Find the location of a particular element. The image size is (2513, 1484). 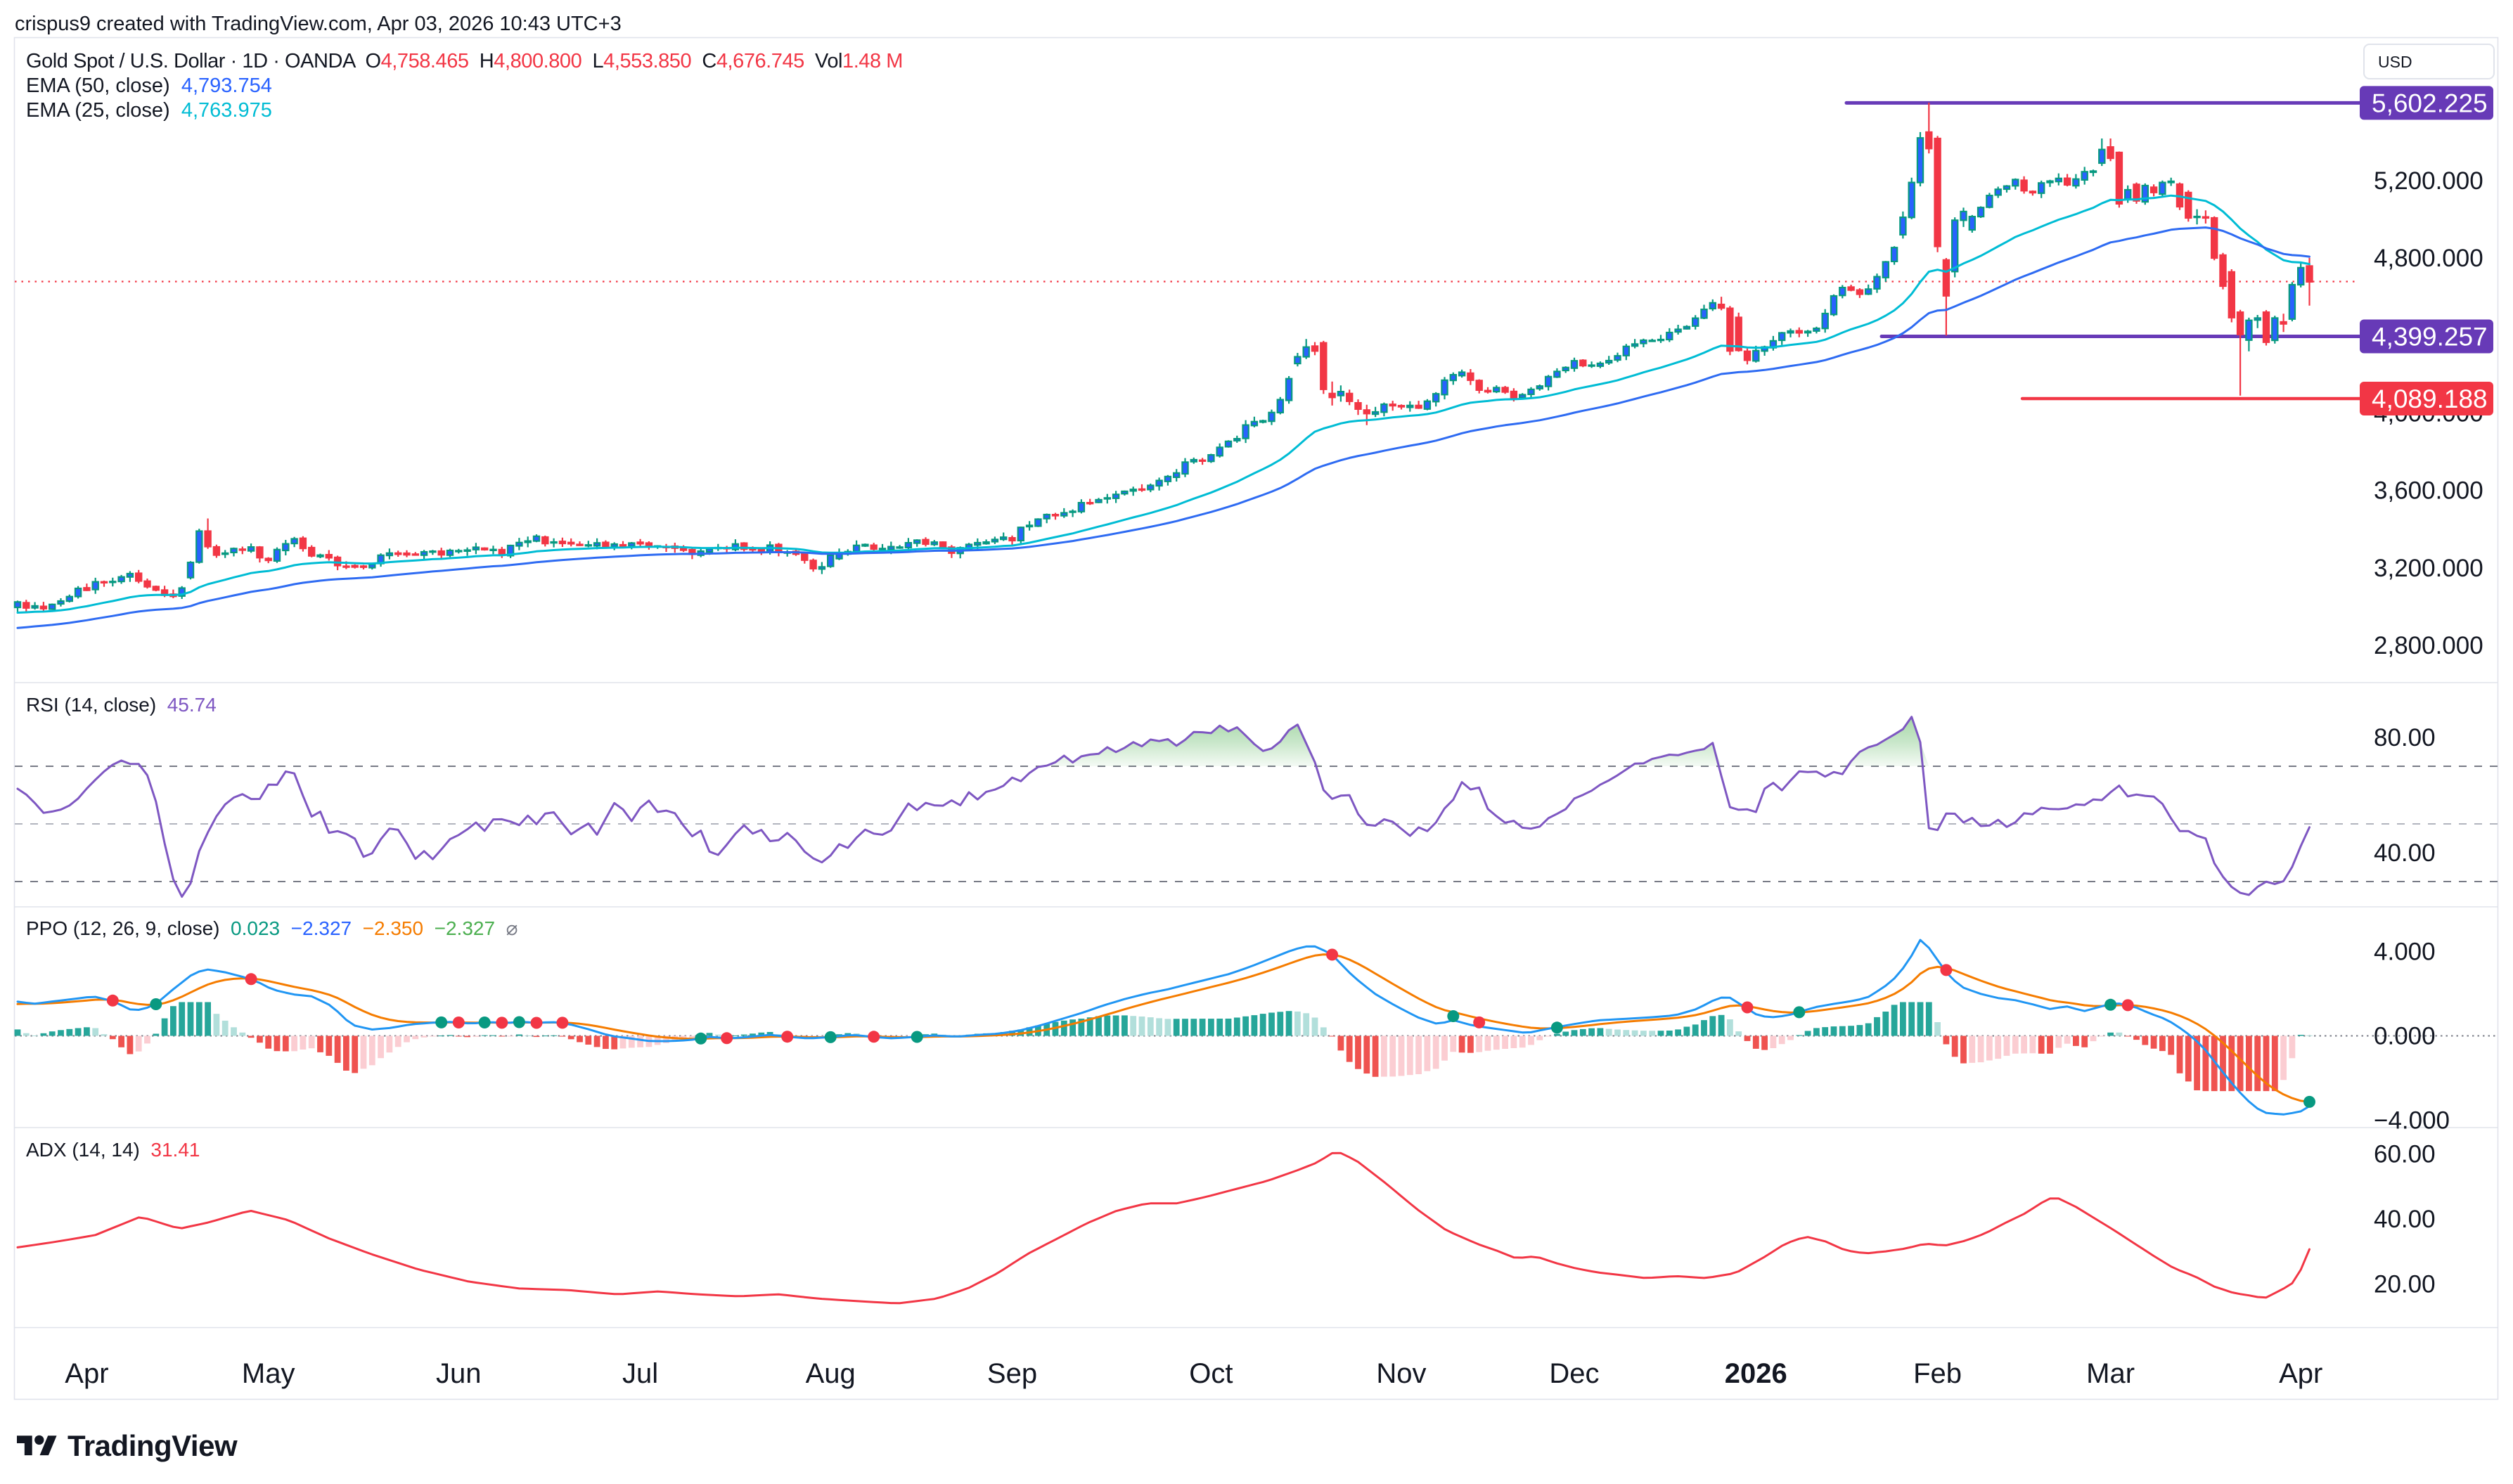

svg-text: 2026 is located at coordinates (1756, 1373).